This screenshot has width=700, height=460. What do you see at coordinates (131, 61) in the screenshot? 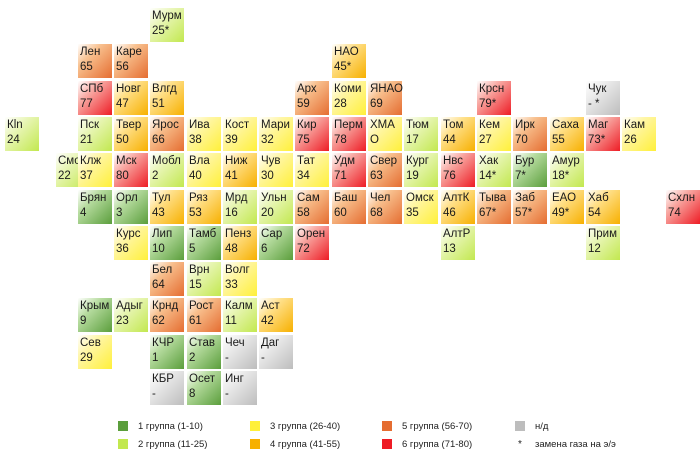
I see `region-tile: Каре 56` at bounding box center [131, 61].